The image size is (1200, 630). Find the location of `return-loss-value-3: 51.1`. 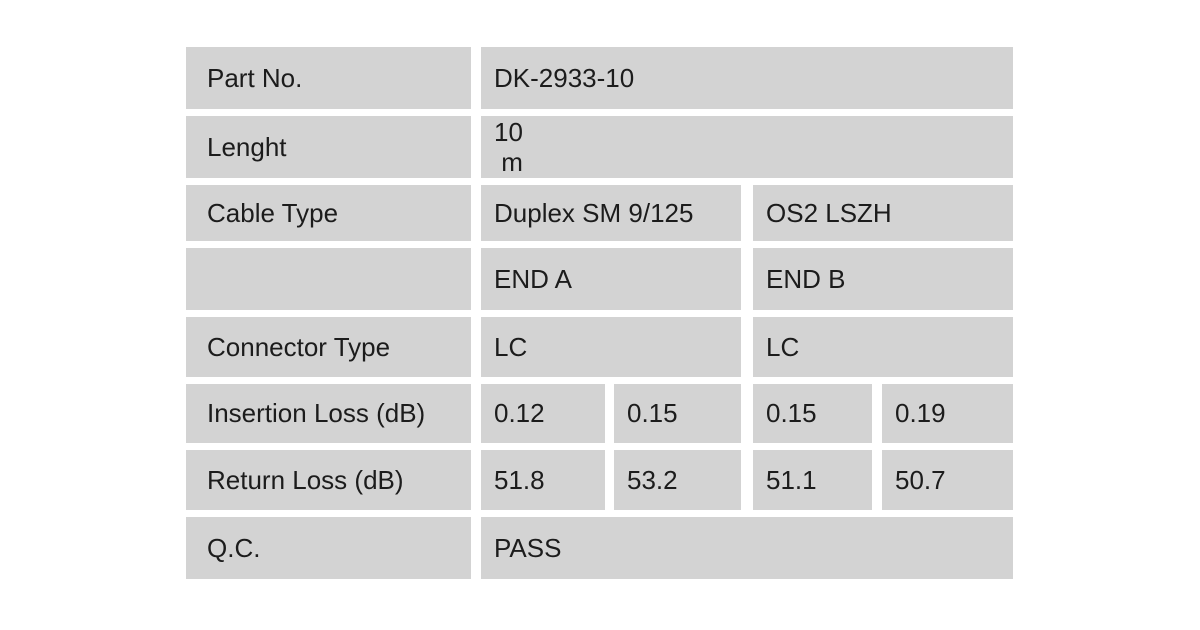

return-loss-value-3: 51.1 is located at coordinates (812, 480).